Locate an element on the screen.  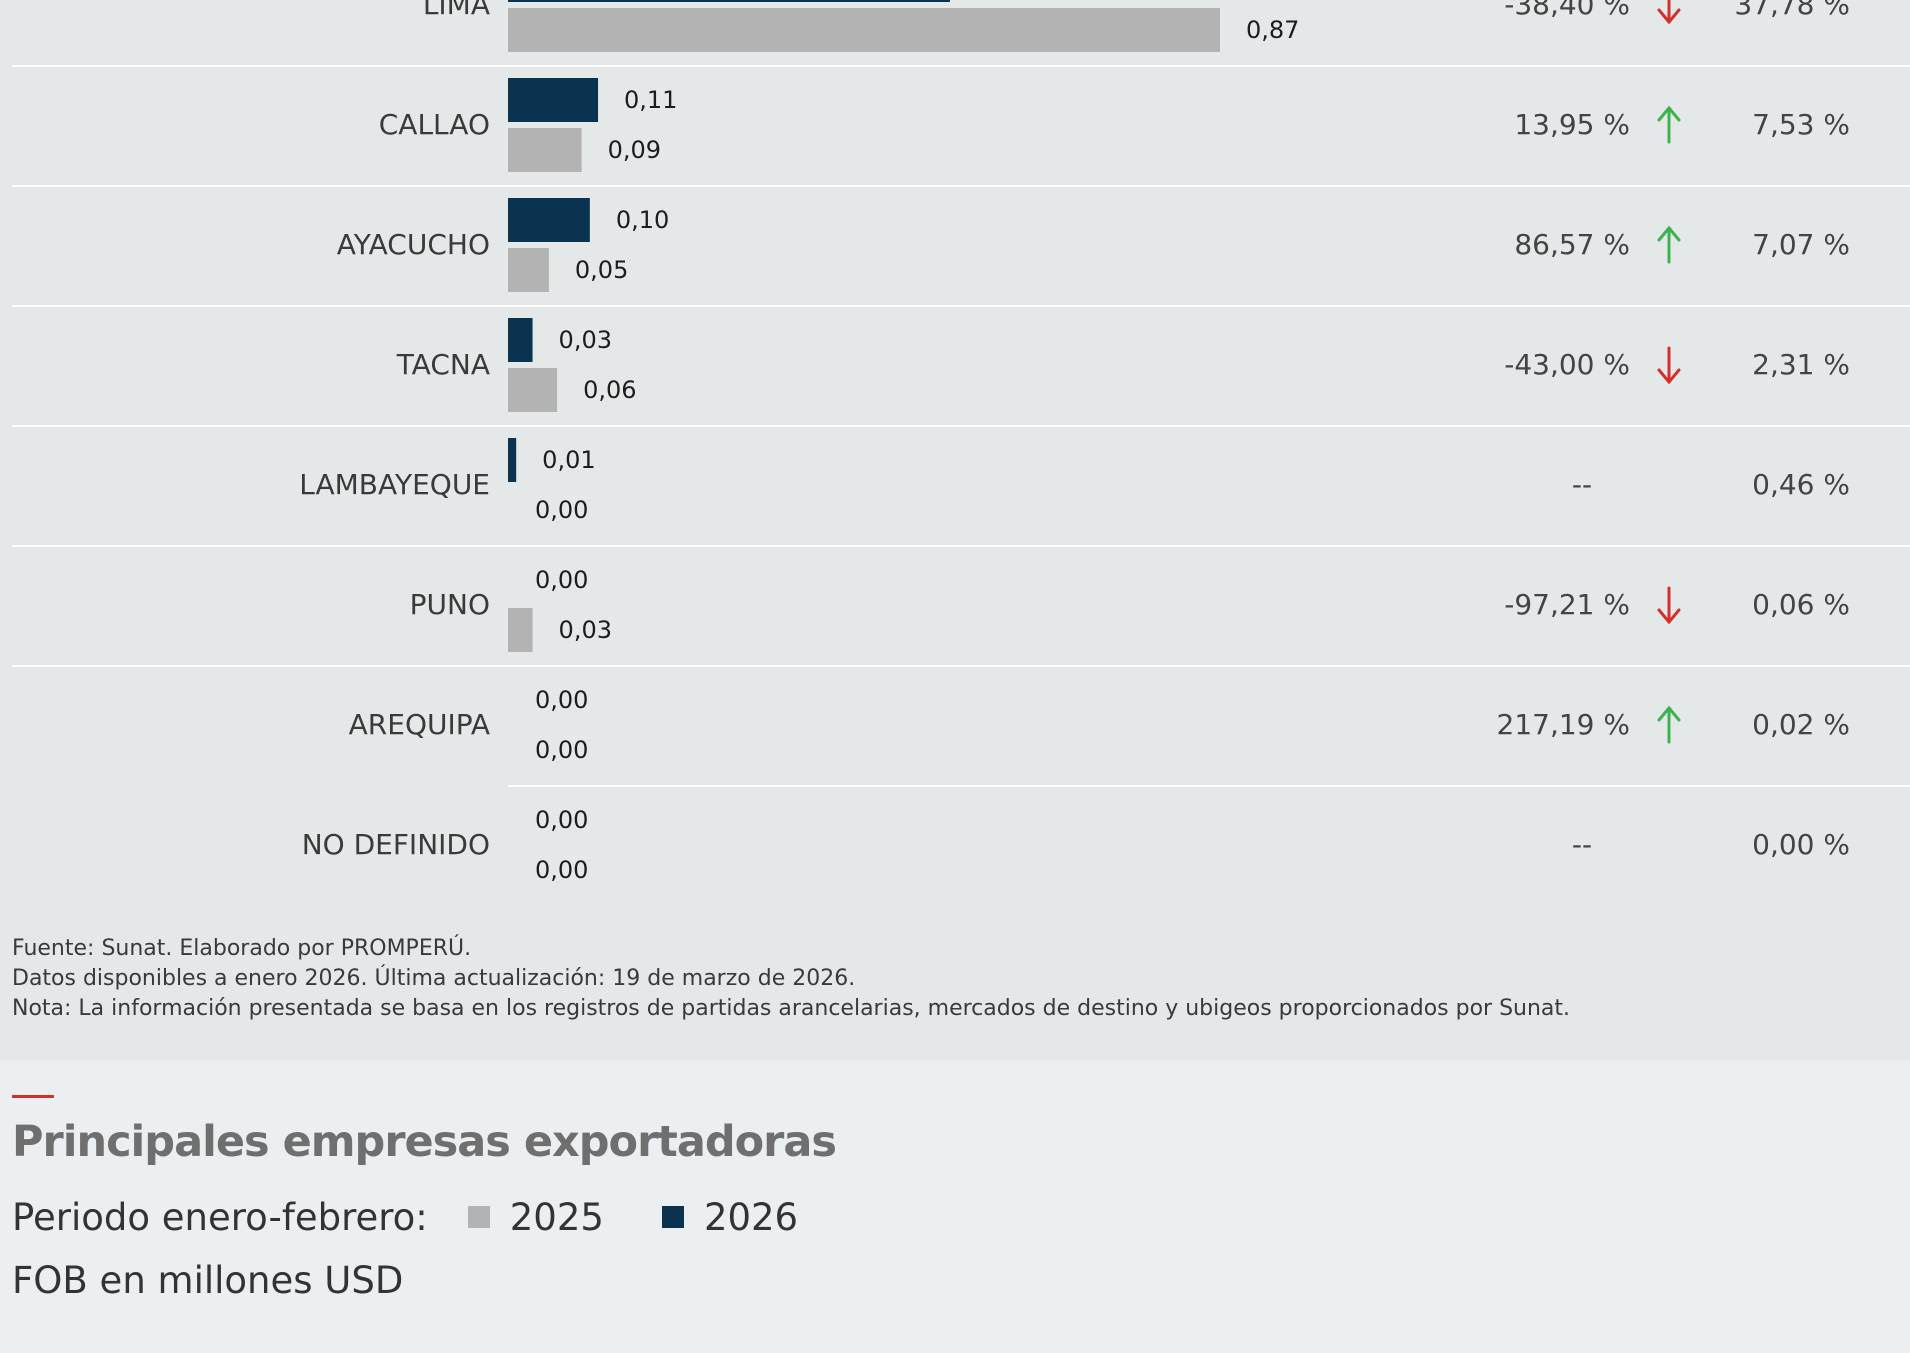
bar-2026-lima is located at coordinates (729, 1).